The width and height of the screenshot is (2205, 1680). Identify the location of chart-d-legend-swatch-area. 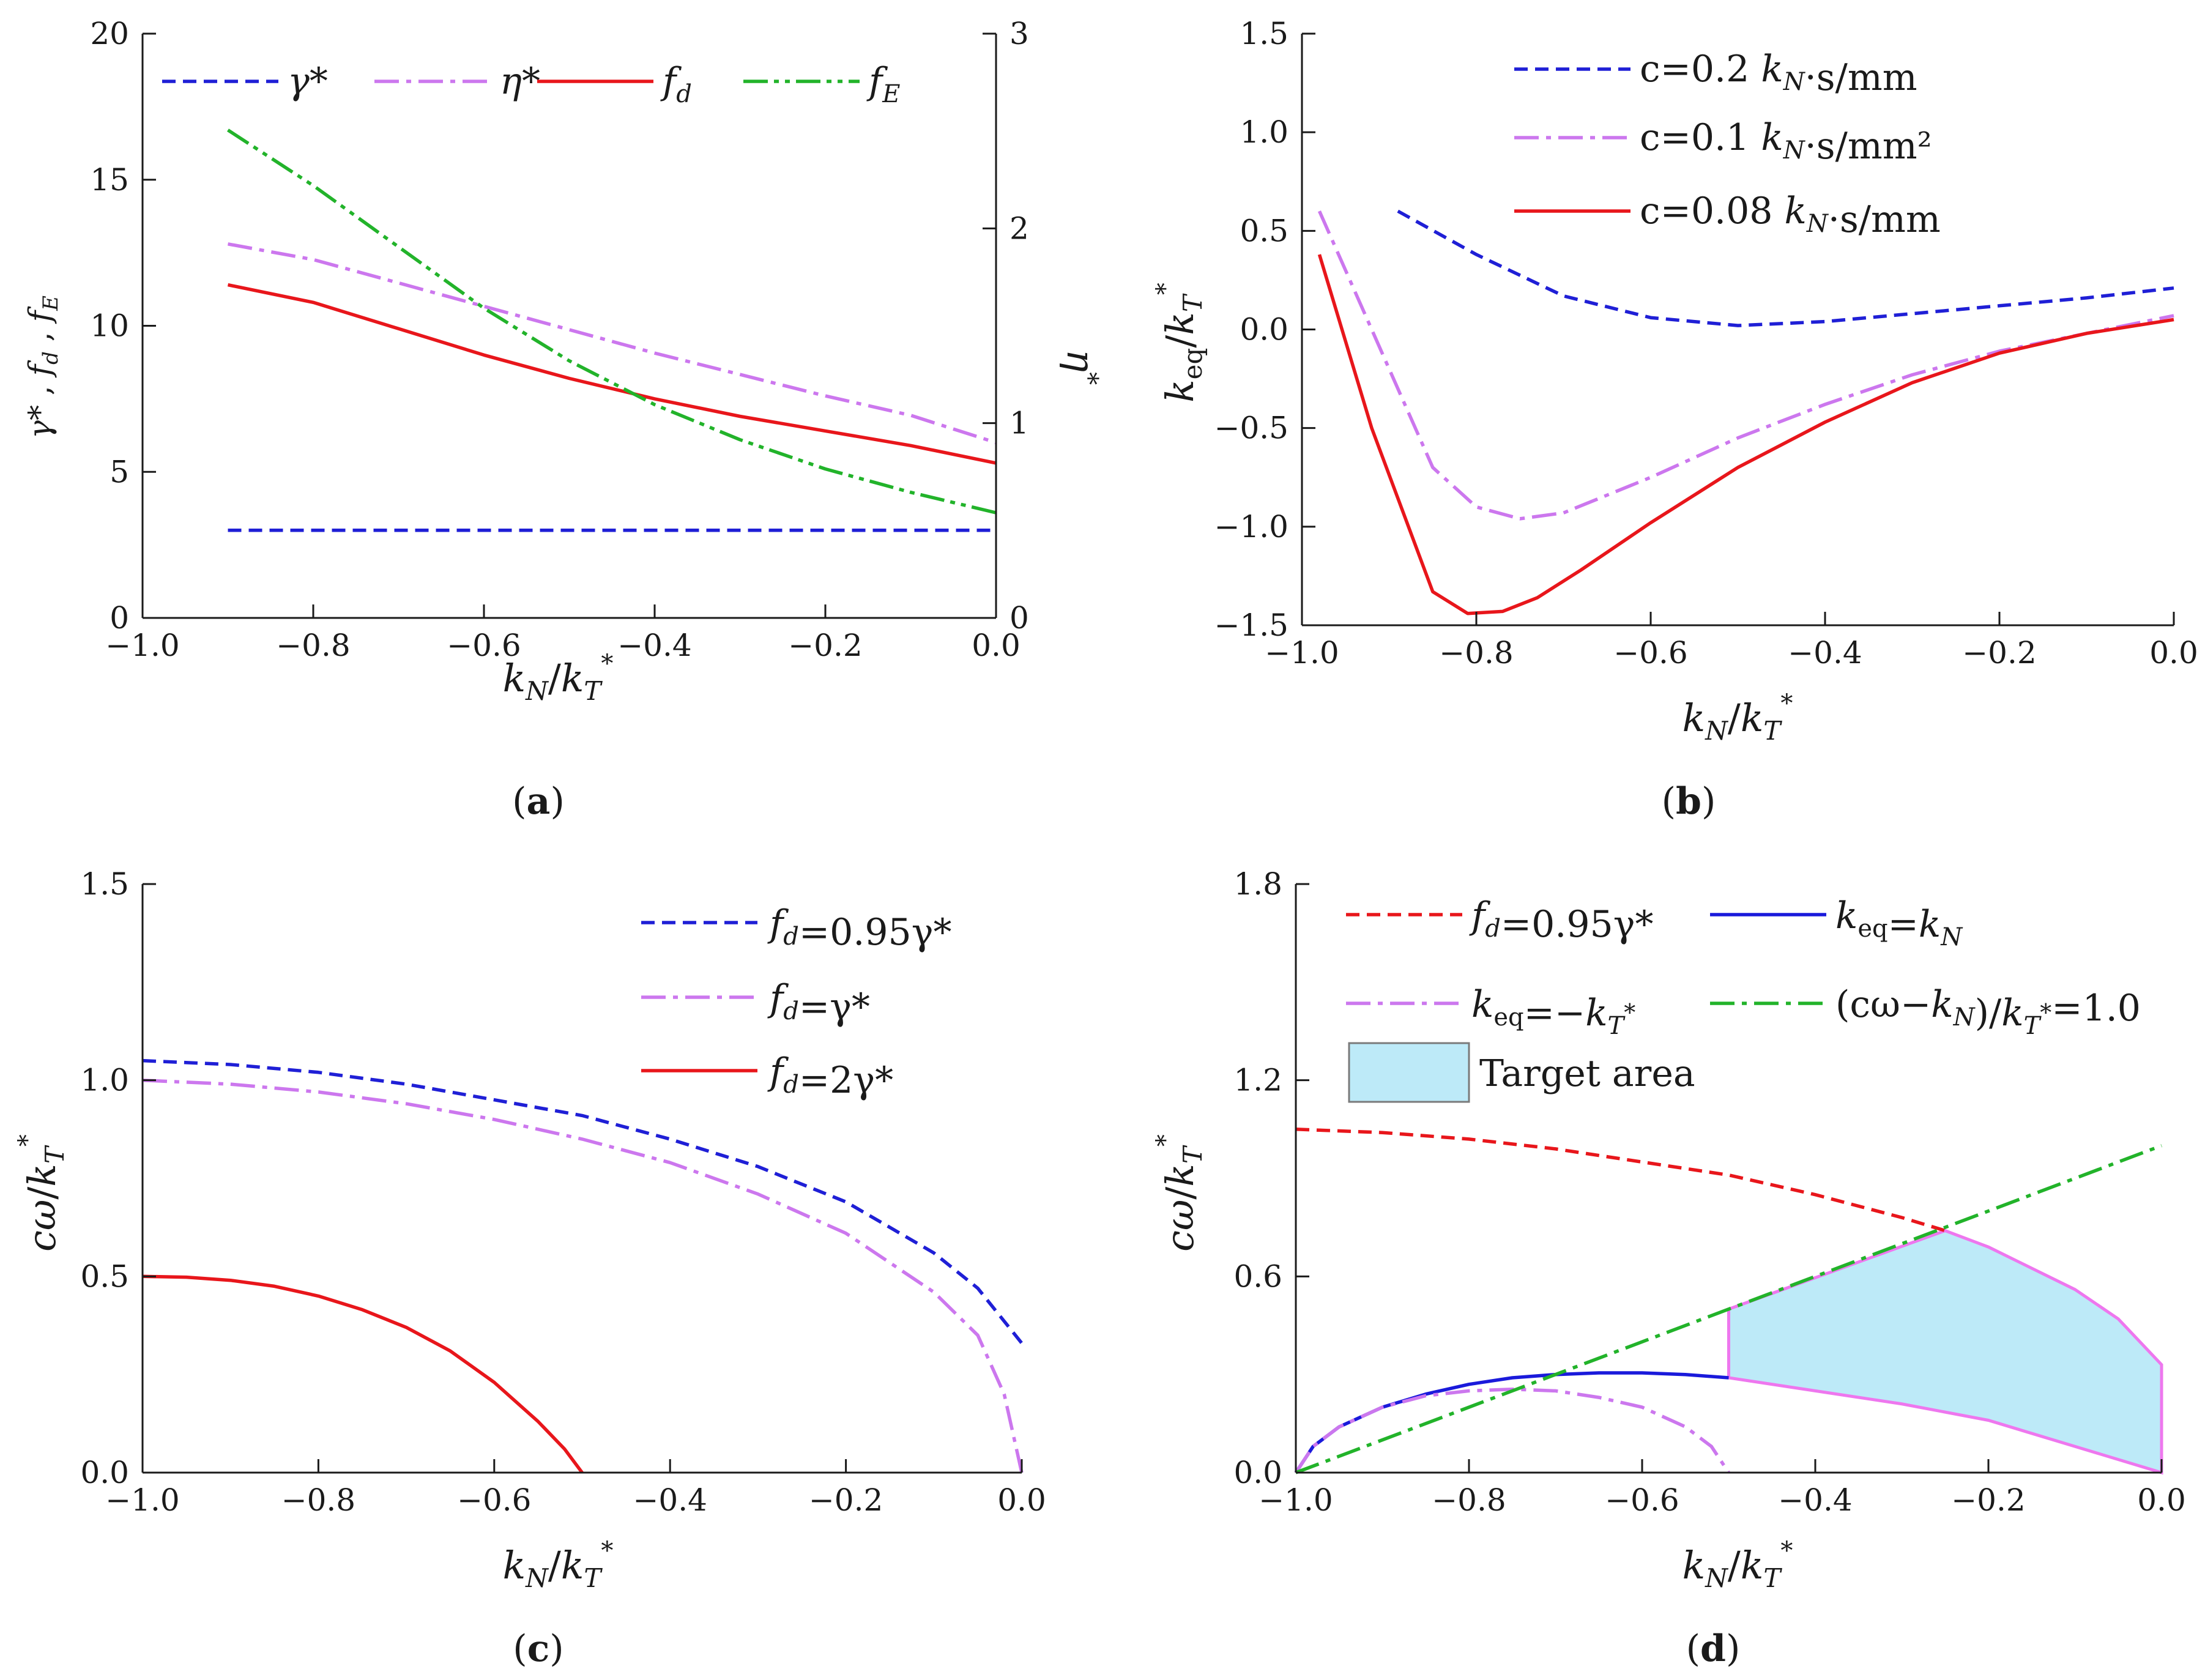
(1409, 1072).